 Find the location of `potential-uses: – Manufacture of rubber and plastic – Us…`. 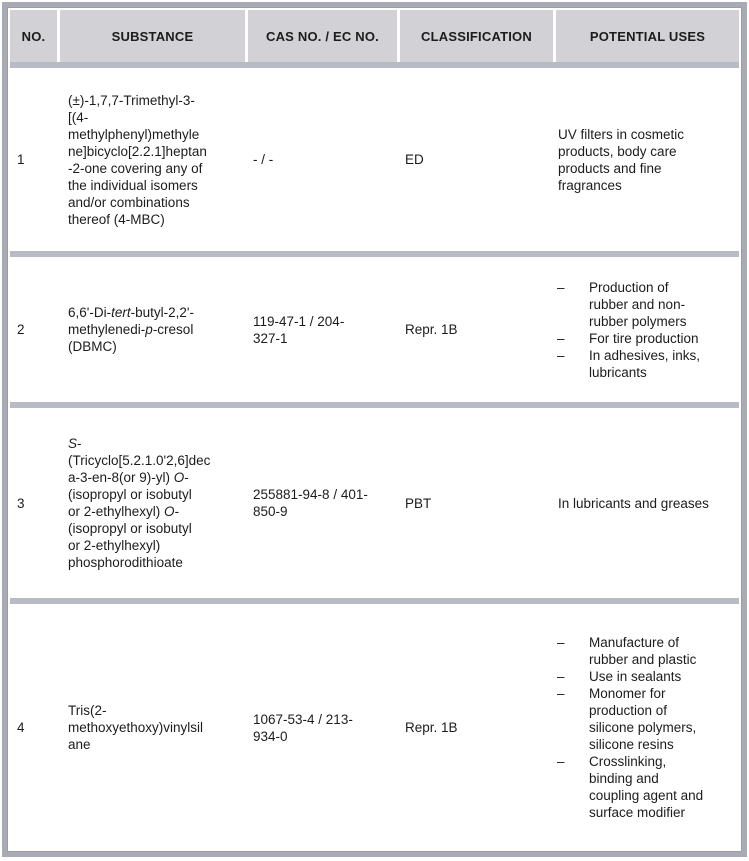

potential-uses: – Manufacture of rubber and plastic – Us… is located at coordinates (646, 727).